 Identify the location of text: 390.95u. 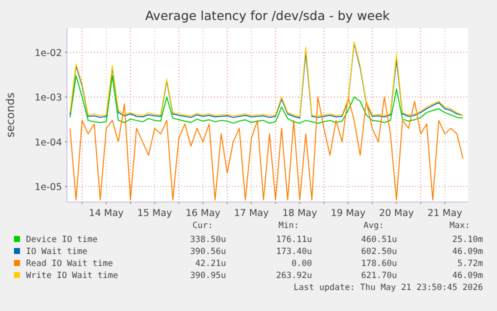
(208, 276).